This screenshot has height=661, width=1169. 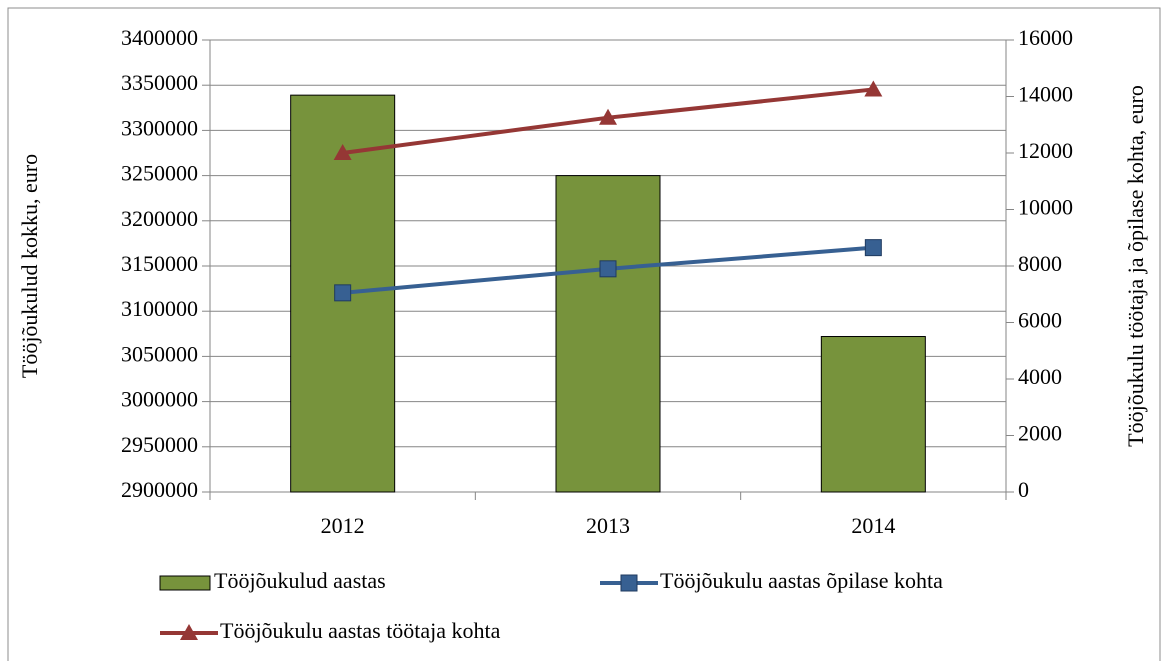 What do you see at coordinates (873, 525) in the screenshot?
I see `x-tick-label: 2014` at bounding box center [873, 525].